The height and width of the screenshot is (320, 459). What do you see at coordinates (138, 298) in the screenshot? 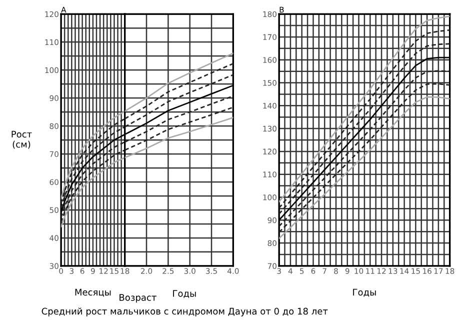
I see `text: Возраст` at bounding box center [138, 298].